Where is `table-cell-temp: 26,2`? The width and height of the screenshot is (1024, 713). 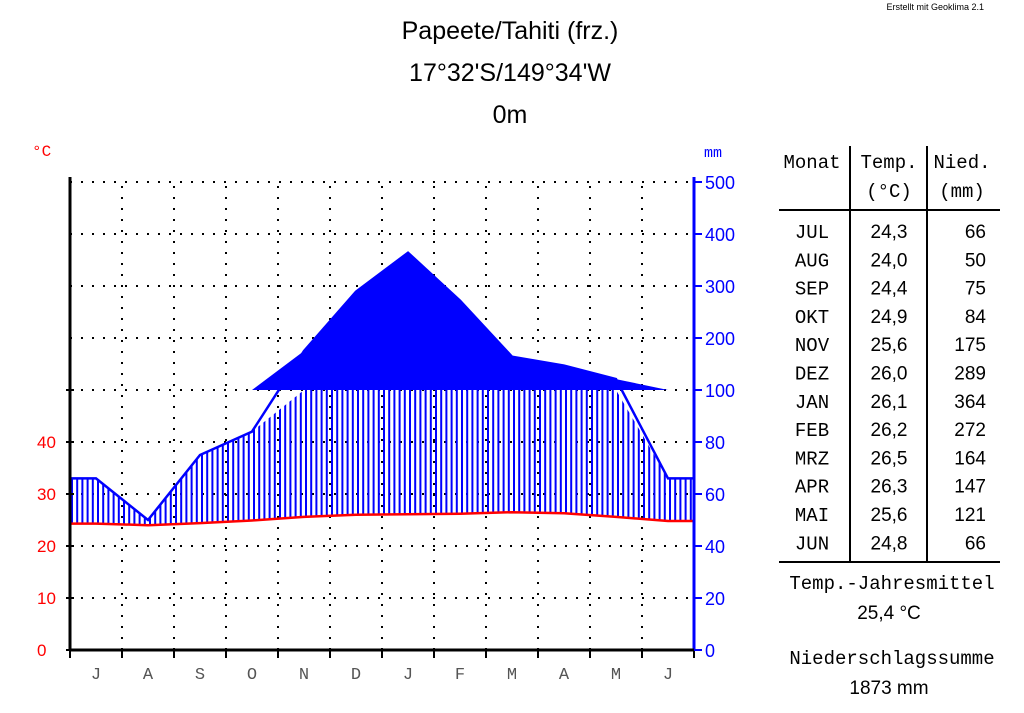
table-cell-temp: 26,2 is located at coordinates (889, 430).